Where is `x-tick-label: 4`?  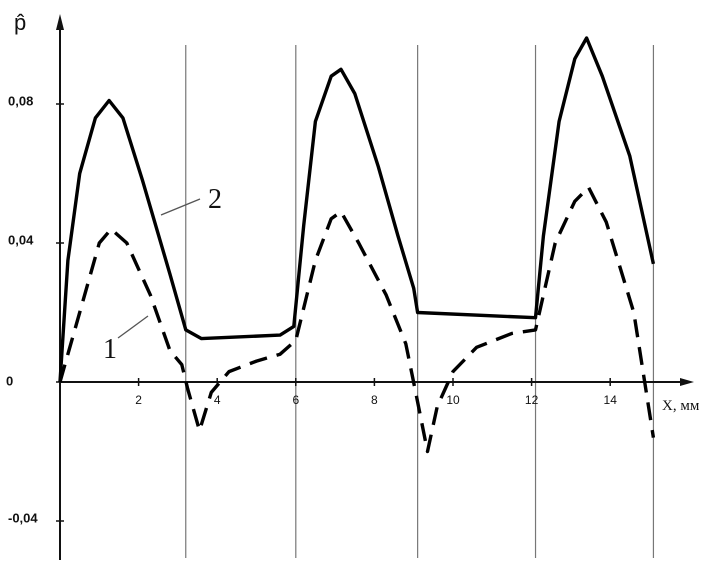 x-tick-label: 4 is located at coordinates (217, 400).